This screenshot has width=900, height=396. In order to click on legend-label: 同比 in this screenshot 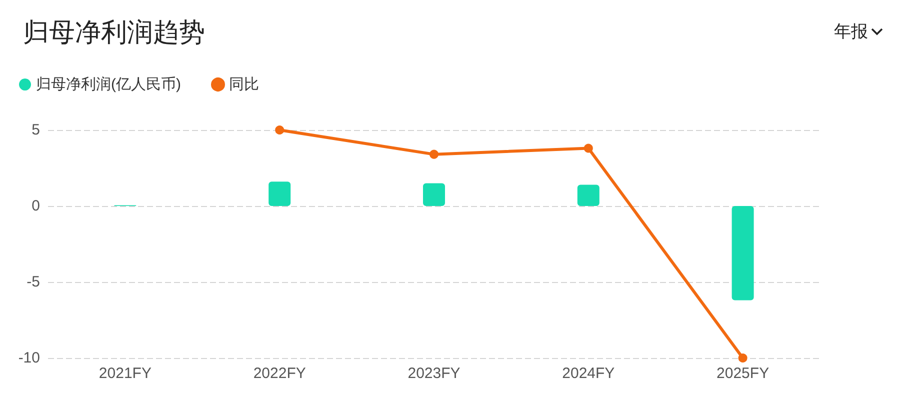, I will do `click(243, 84)`.